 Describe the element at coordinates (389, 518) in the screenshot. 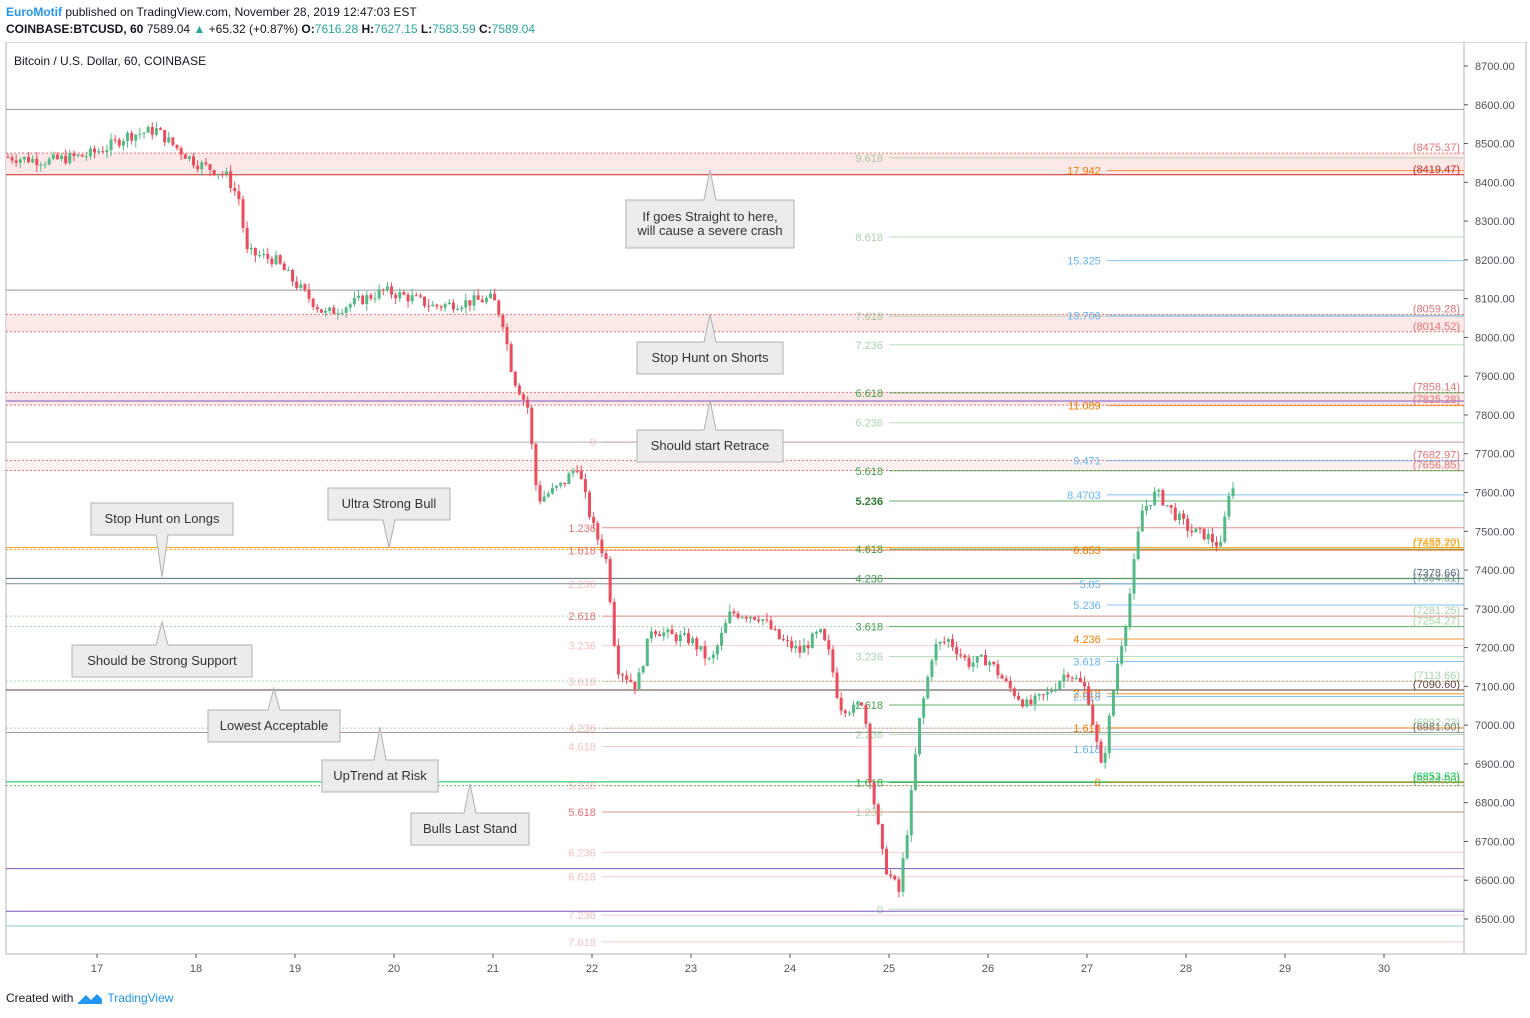

I see `annotation-callout: Ultra Strong Bull` at that location.